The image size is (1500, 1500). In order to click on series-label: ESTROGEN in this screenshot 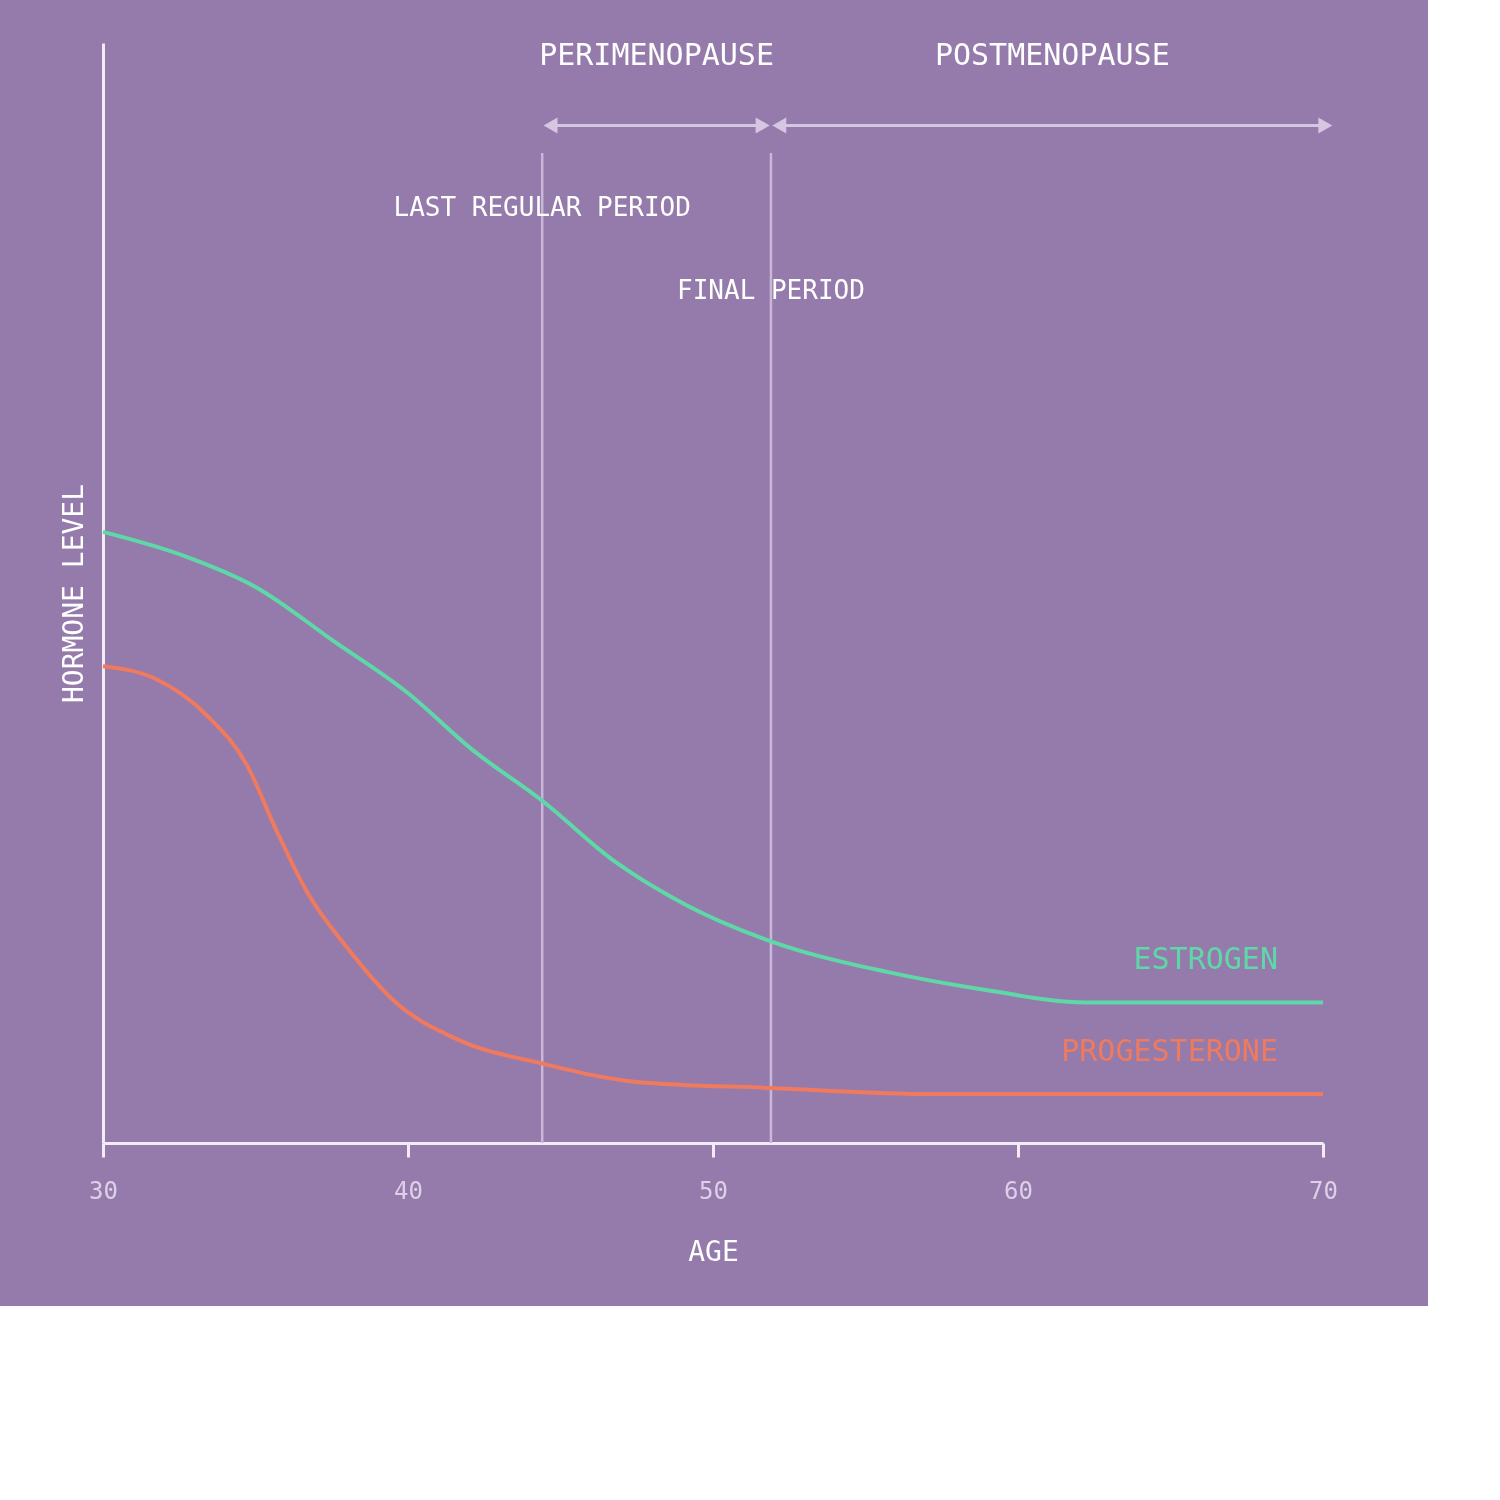, I will do `click(1205, 959)`.